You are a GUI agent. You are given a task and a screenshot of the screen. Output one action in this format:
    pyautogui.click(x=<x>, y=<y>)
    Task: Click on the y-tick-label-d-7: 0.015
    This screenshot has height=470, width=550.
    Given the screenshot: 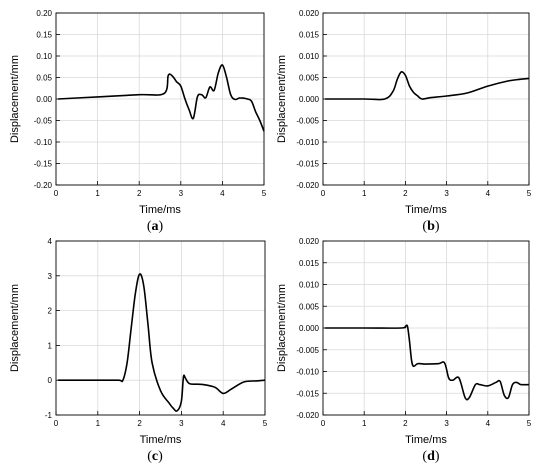 What is the action you would take?
    pyautogui.click(x=309, y=263)
    